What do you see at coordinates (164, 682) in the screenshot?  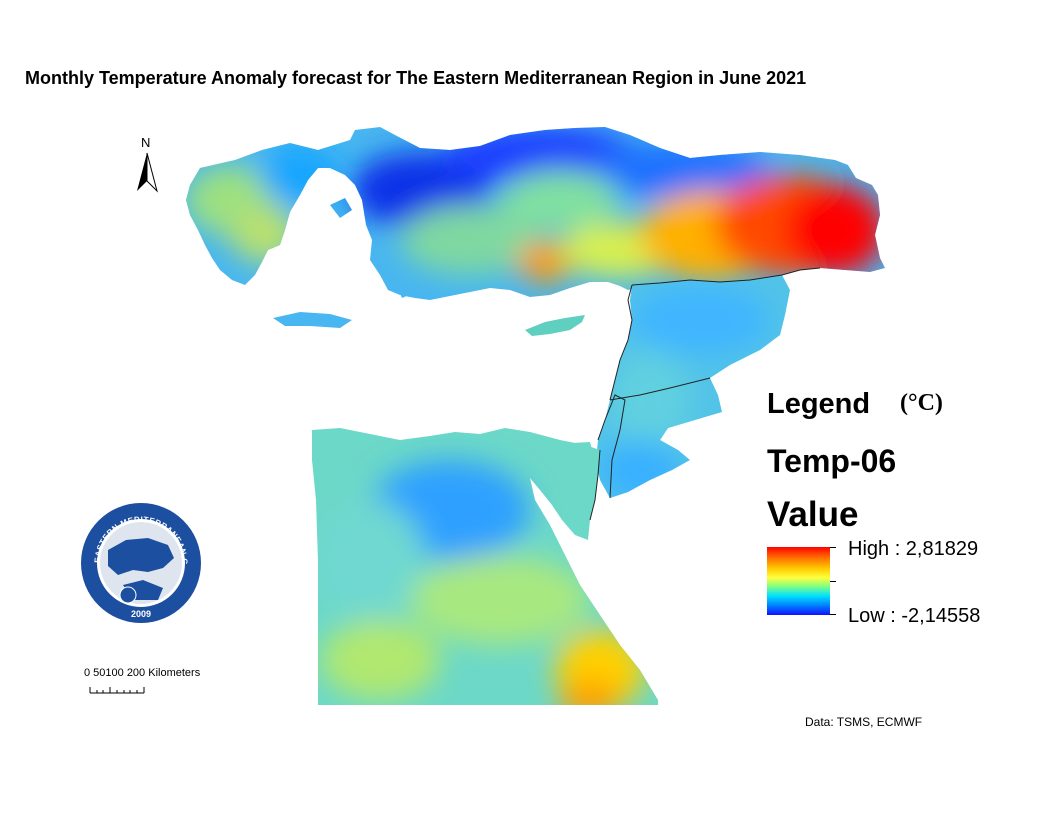 I see `scale-bar: 0 50100 200 Kilometers` at bounding box center [164, 682].